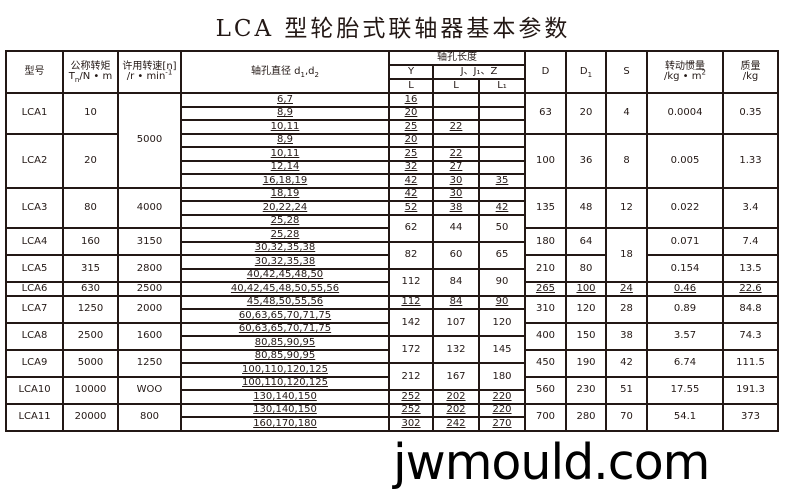 This screenshot has height=504, width=786. Describe the element at coordinates (456, 208) in the screenshot. I see `length-L-cell: 38` at that location.